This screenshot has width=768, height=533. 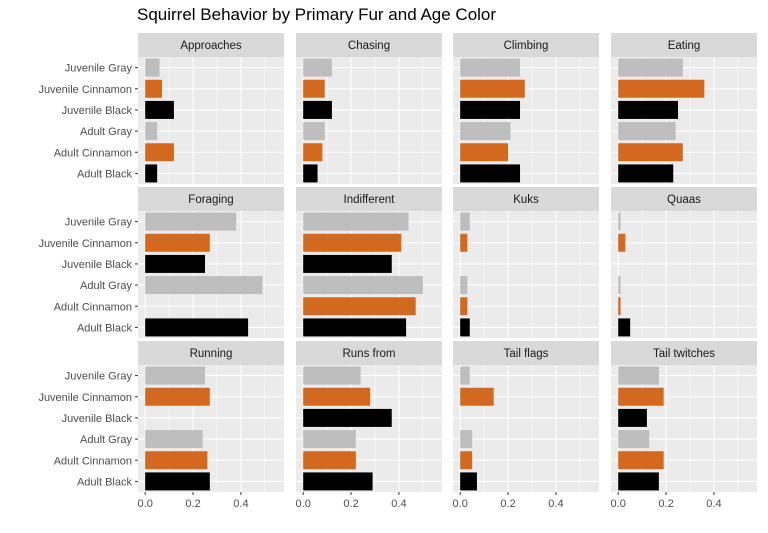 What do you see at coordinates (177, 396) in the screenshot?
I see `bar-running-juvenile-cinnamon` at bounding box center [177, 396].